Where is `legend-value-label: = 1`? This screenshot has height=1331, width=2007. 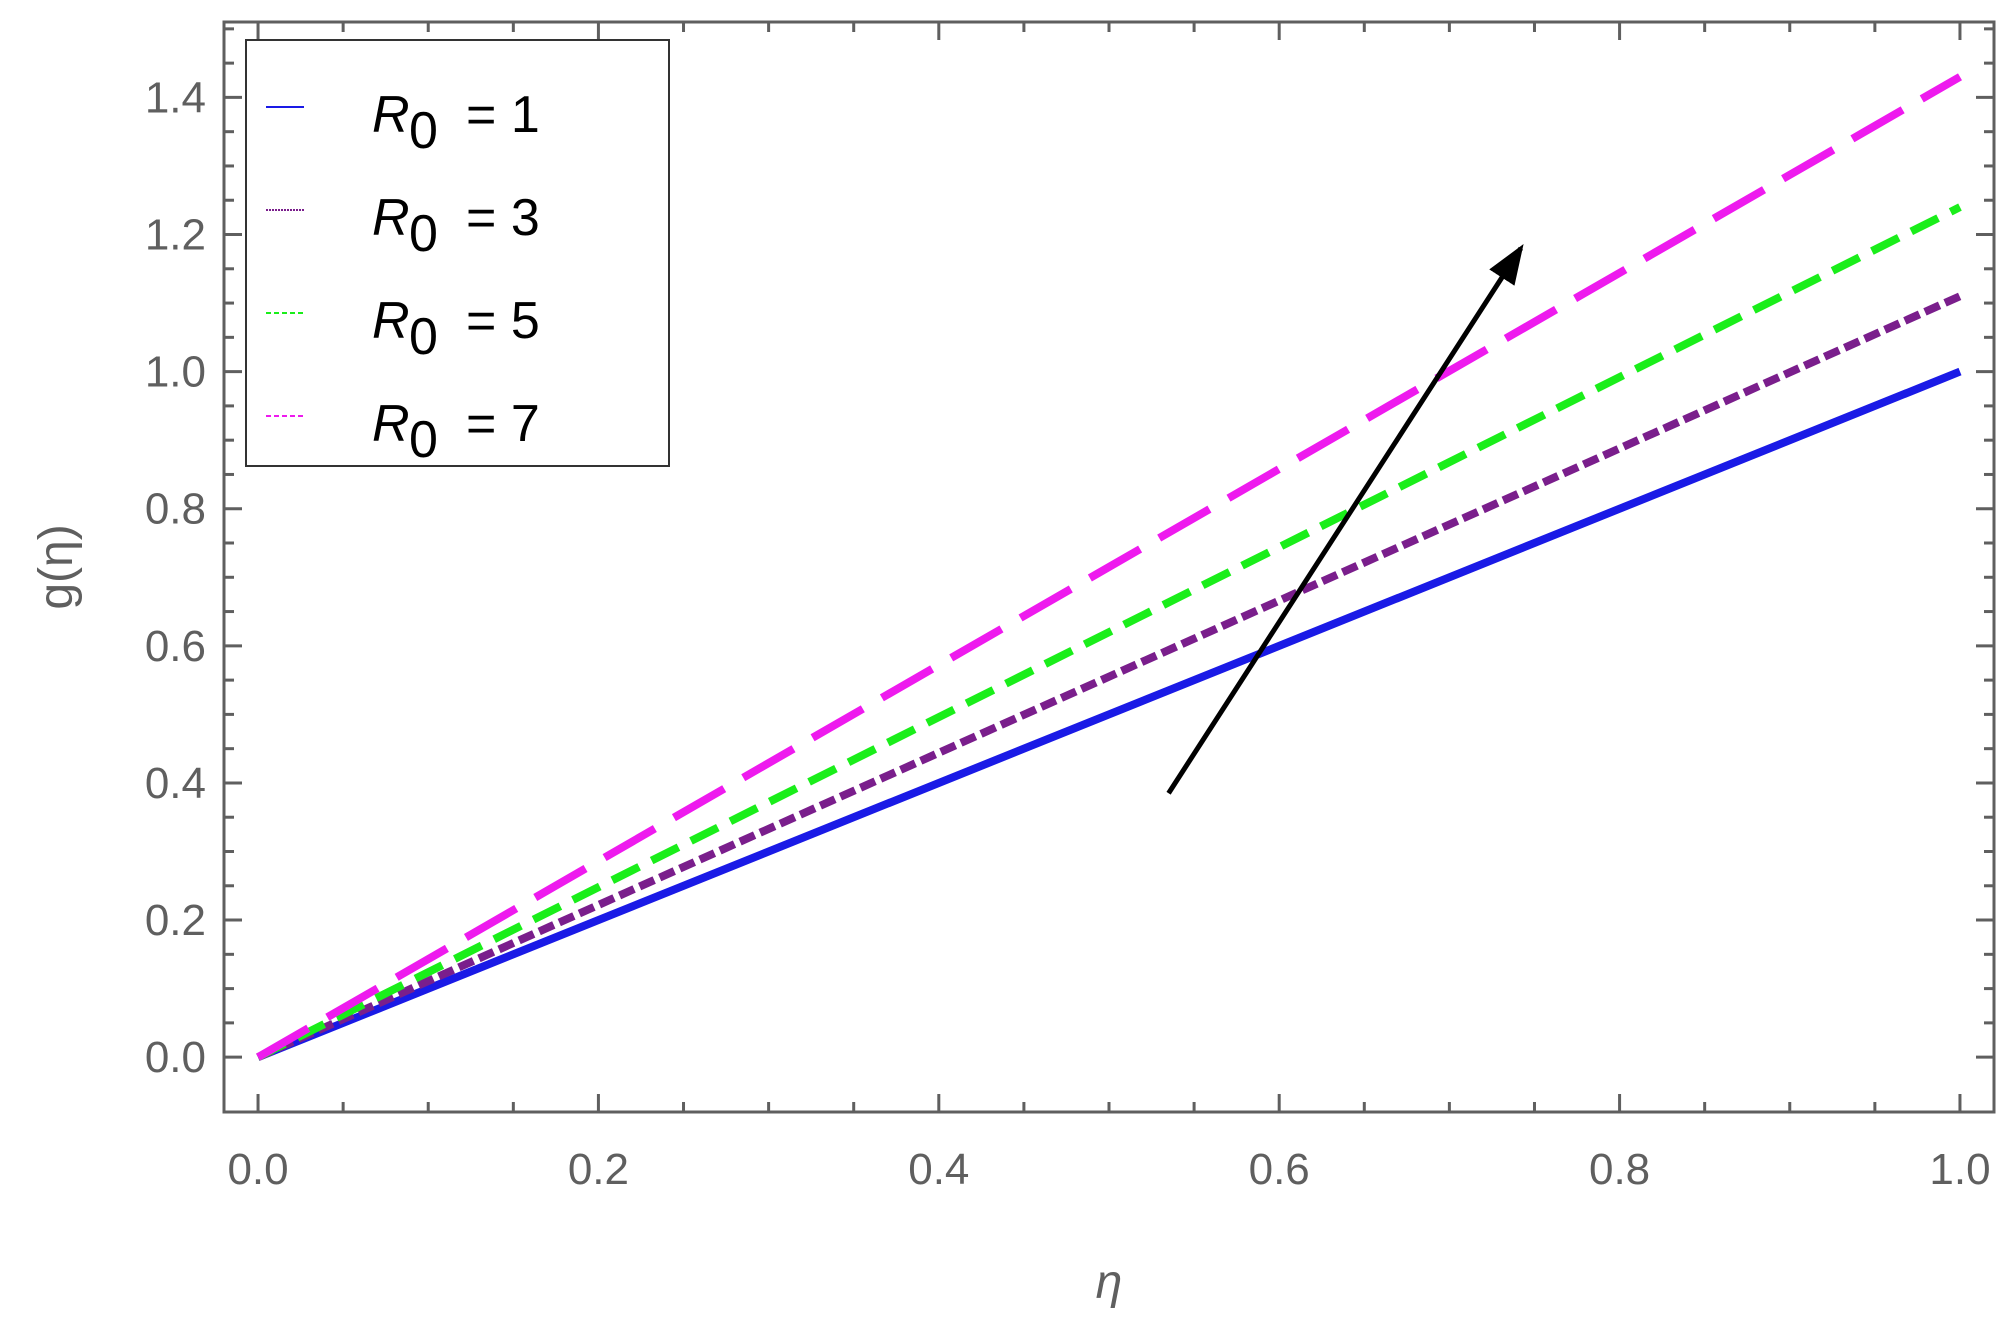 legend-value-label: = 1 is located at coordinates (503, 115).